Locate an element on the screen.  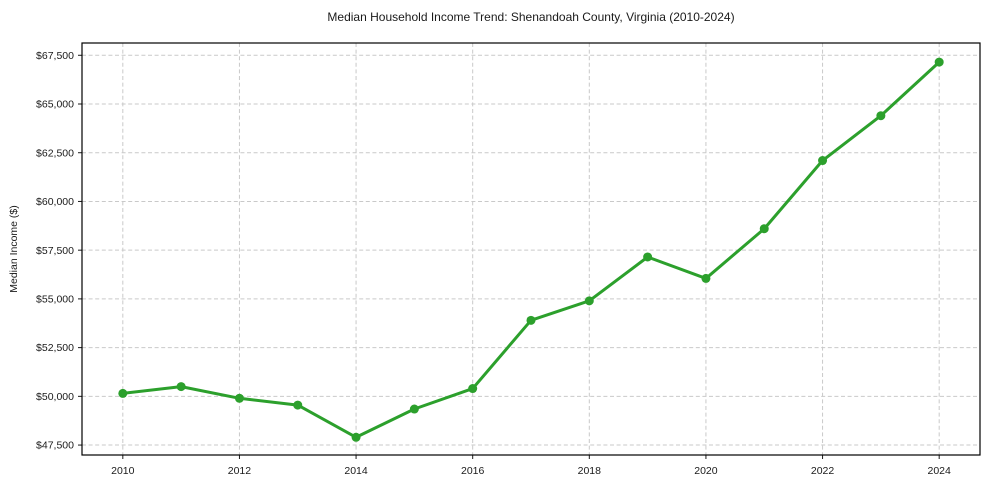
x-tick-label: 2022 is located at coordinates (823, 471).